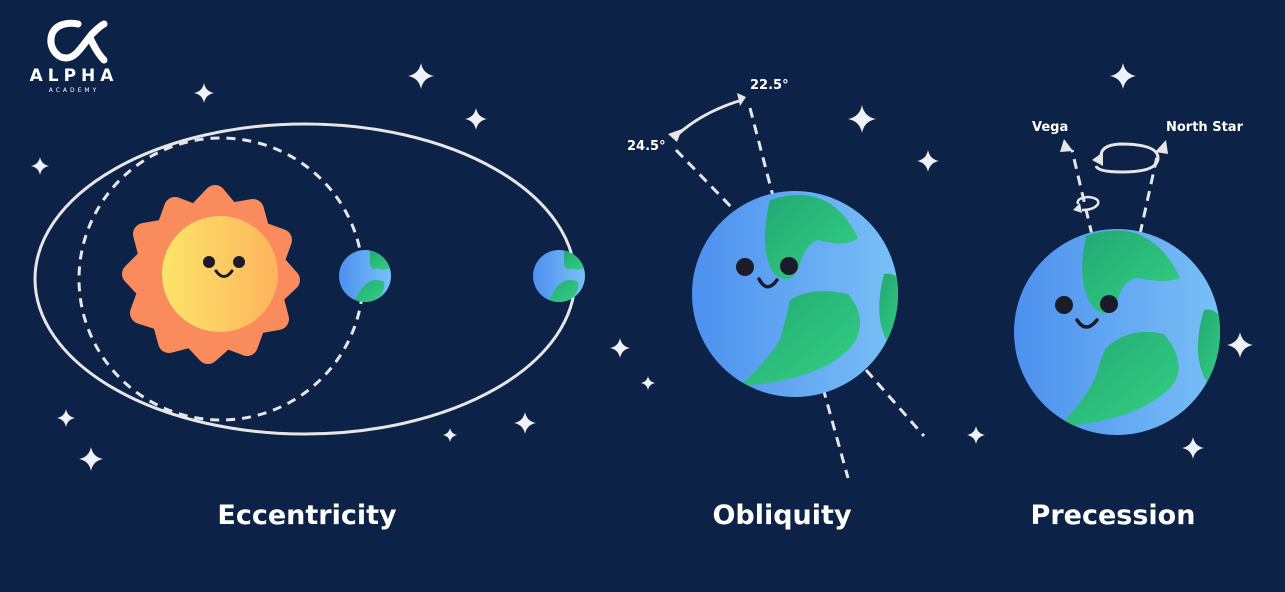 The image size is (1285, 592). What do you see at coordinates (1117, 332) in the screenshot?
I see `earth-icon-precession` at bounding box center [1117, 332].